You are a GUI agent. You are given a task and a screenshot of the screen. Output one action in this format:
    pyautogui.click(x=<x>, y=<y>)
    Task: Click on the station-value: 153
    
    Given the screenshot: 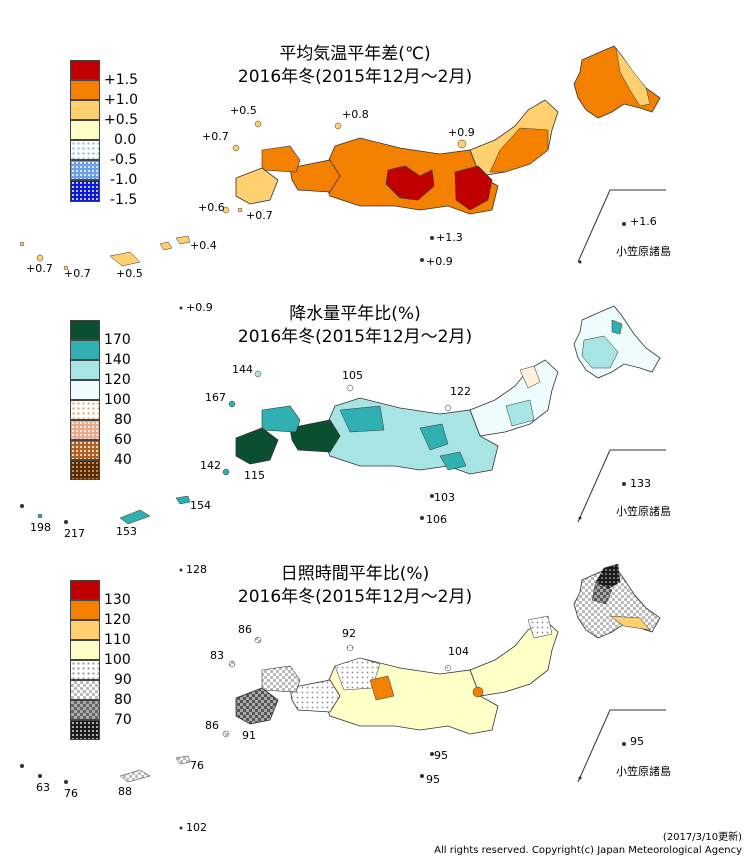 What is the action you would take?
    pyautogui.click(x=126, y=531)
    